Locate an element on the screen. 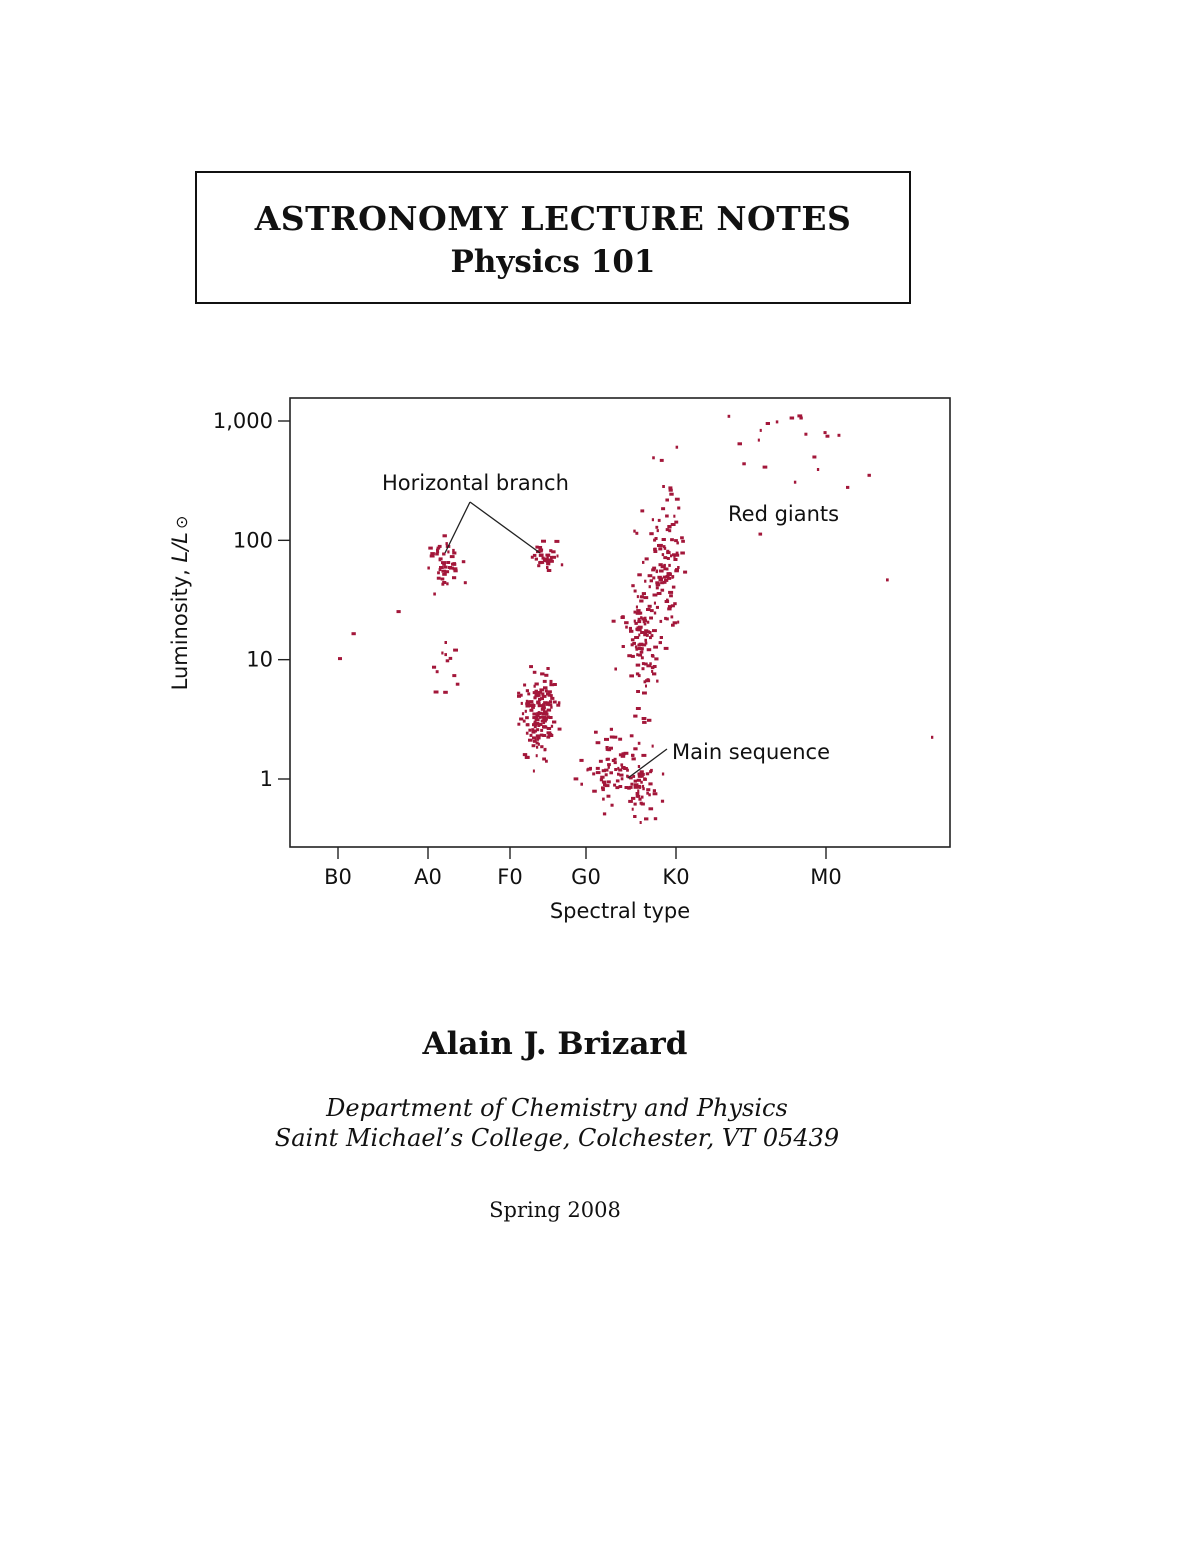  y-axis-label: Luminosity, L/L ⊙ is located at coordinates (180, 603).